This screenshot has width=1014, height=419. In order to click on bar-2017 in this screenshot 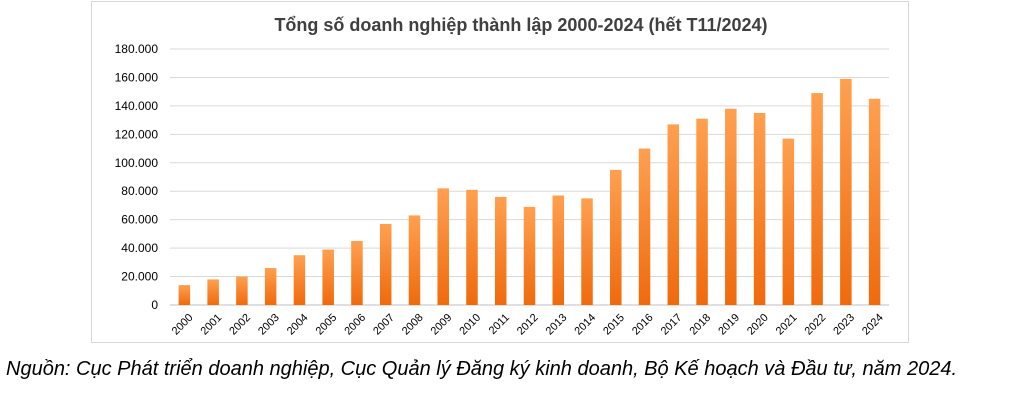, I will do `click(673, 214)`.